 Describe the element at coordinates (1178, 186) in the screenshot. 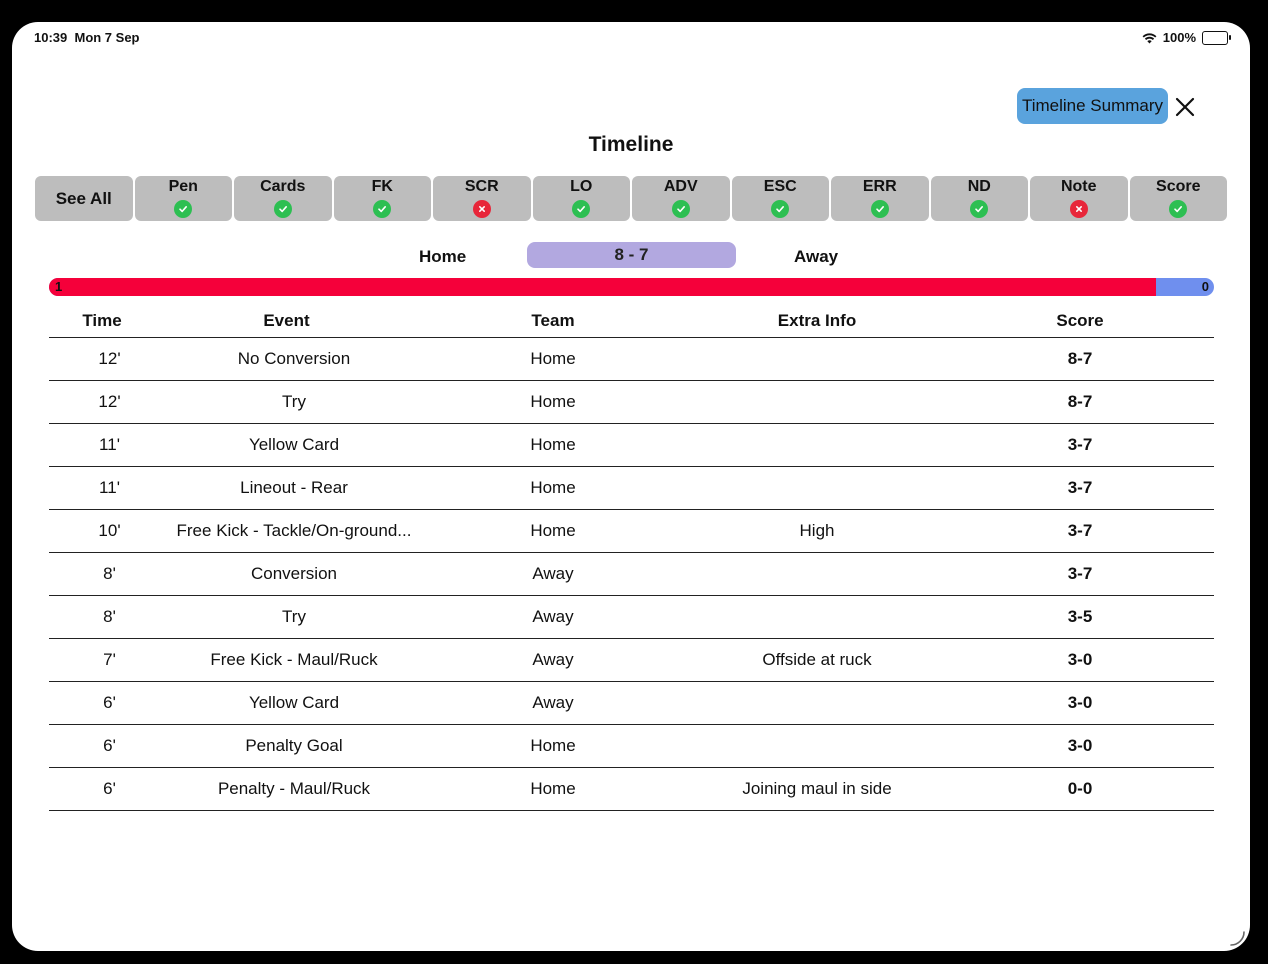

I see `filter-label: Score` at that location.